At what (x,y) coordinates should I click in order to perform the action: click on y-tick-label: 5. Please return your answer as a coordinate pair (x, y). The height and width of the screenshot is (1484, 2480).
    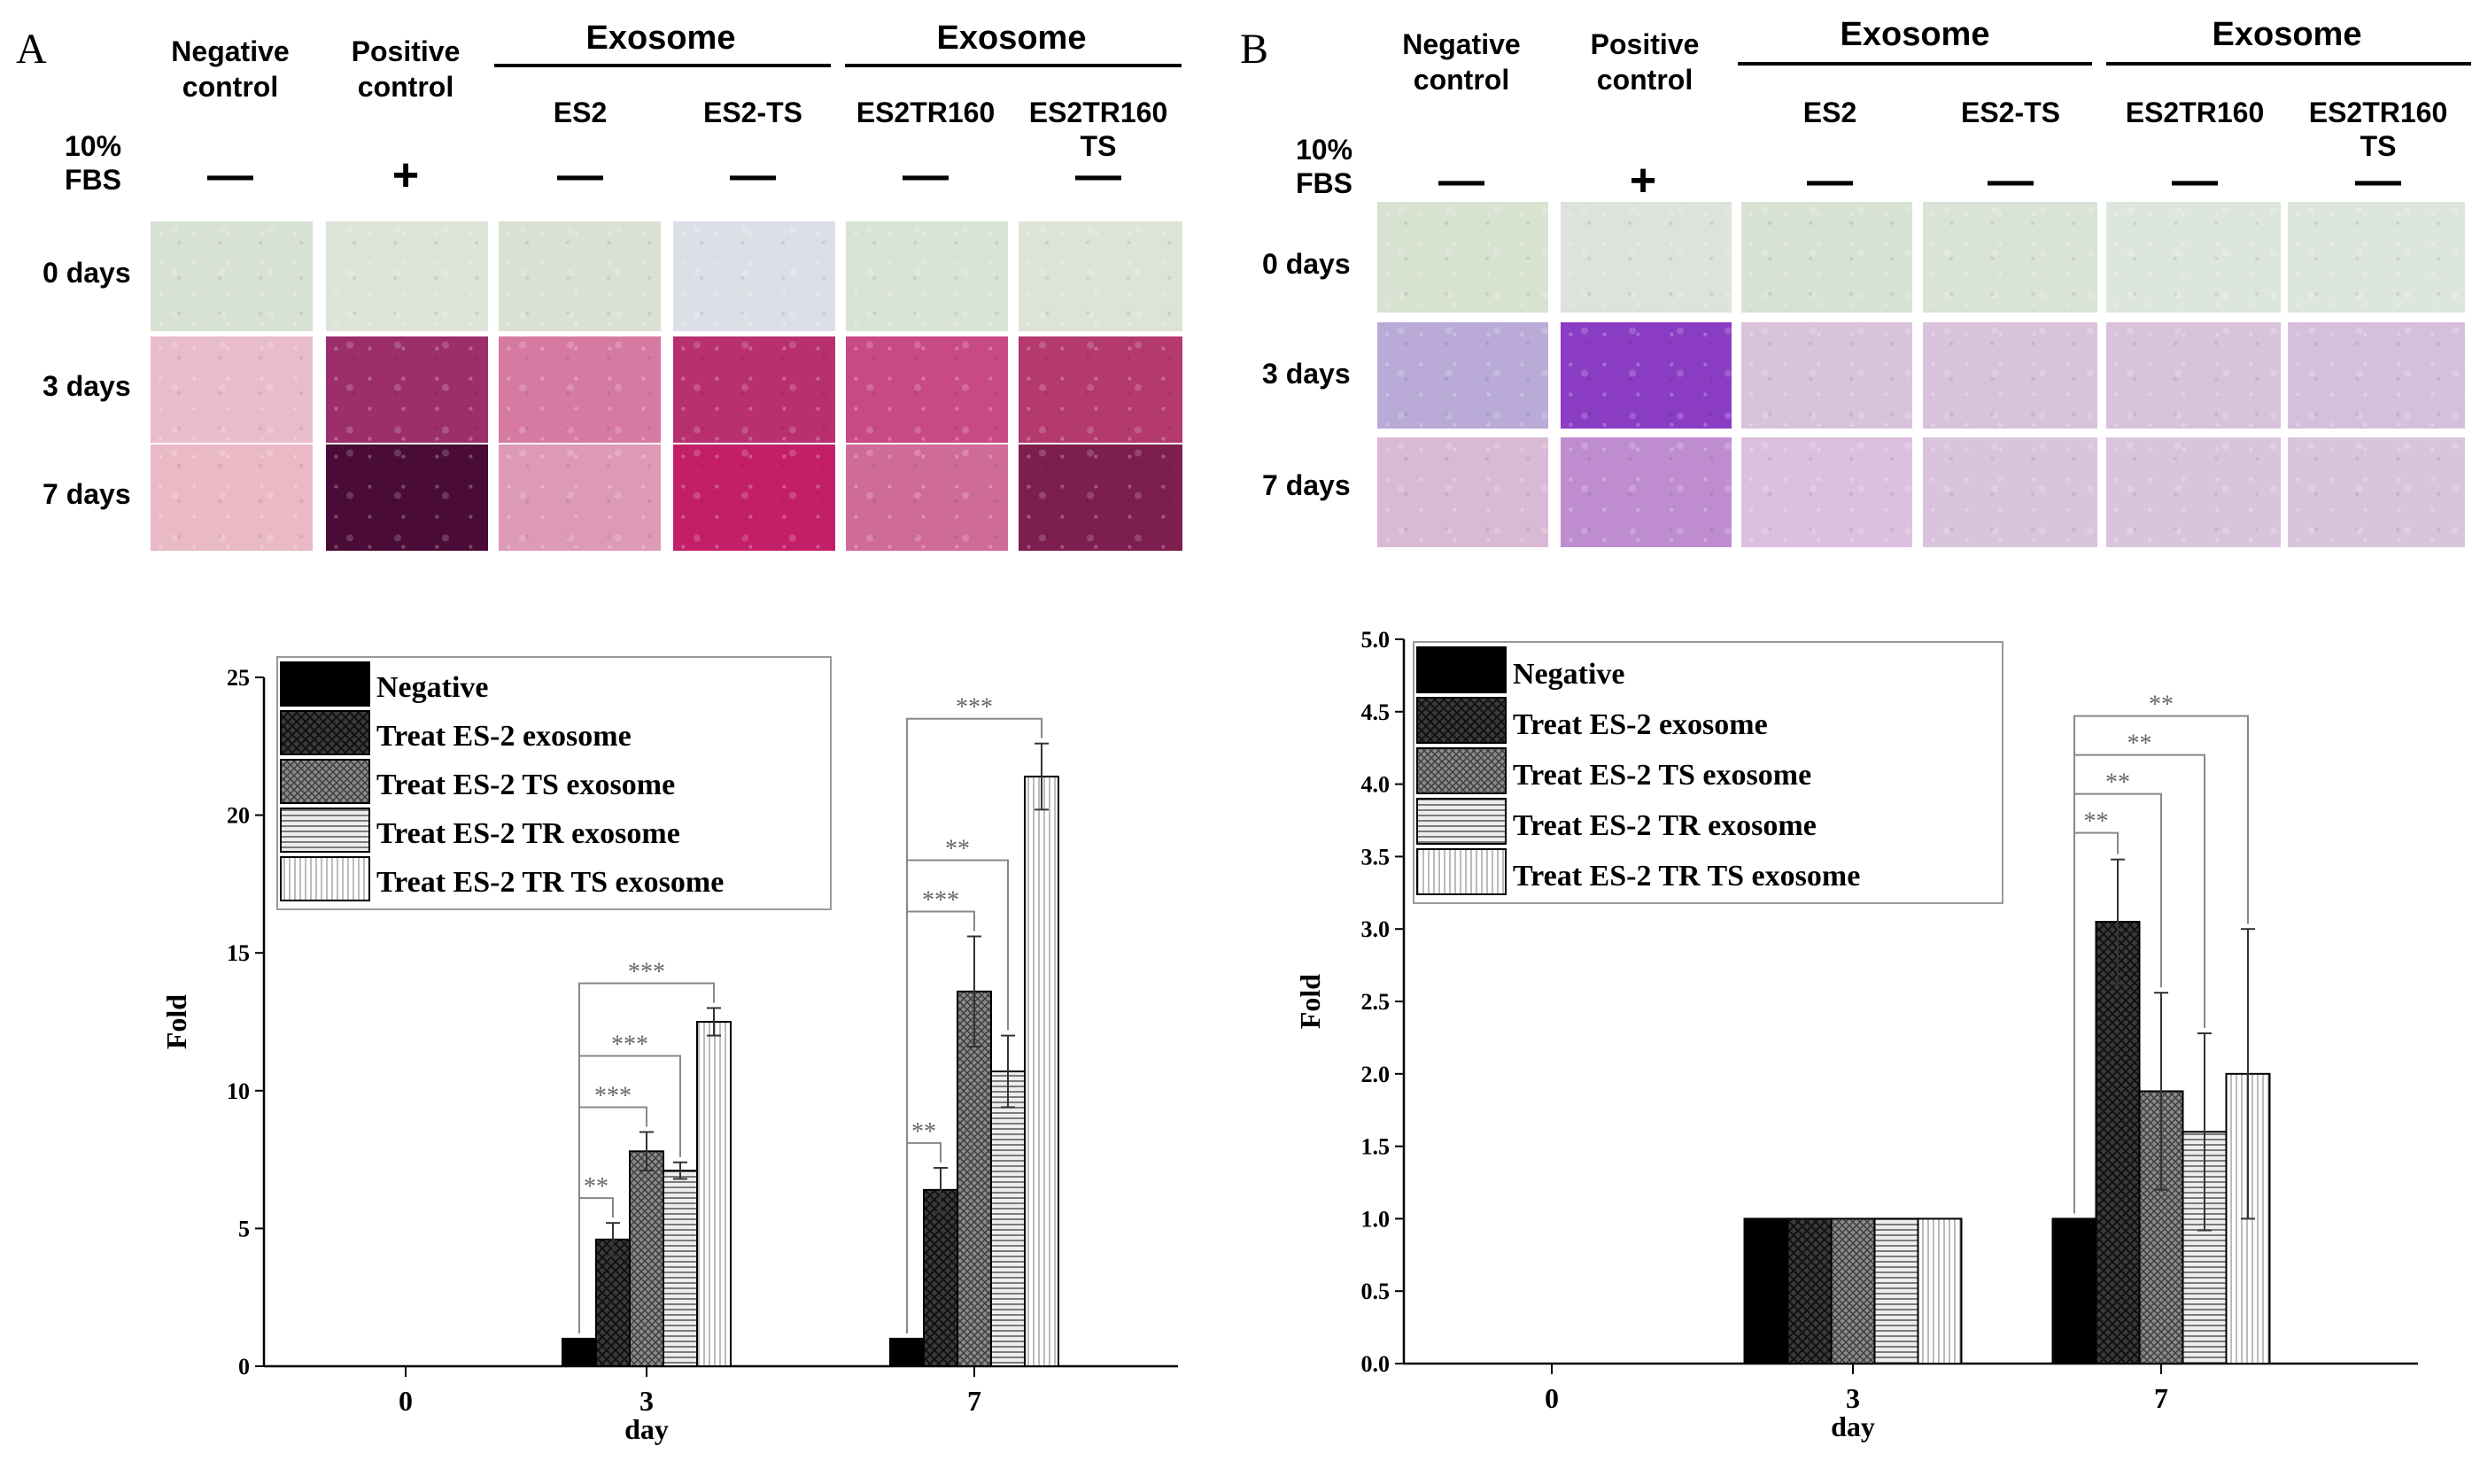
    Looking at the image, I should click on (244, 1228).